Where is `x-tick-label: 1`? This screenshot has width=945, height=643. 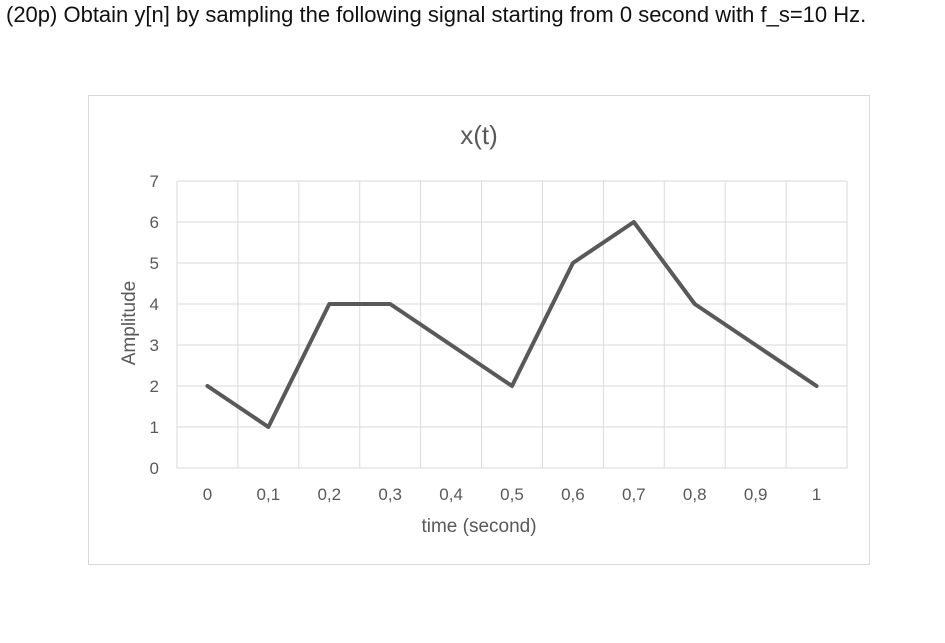 x-tick-label: 1 is located at coordinates (816, 494).